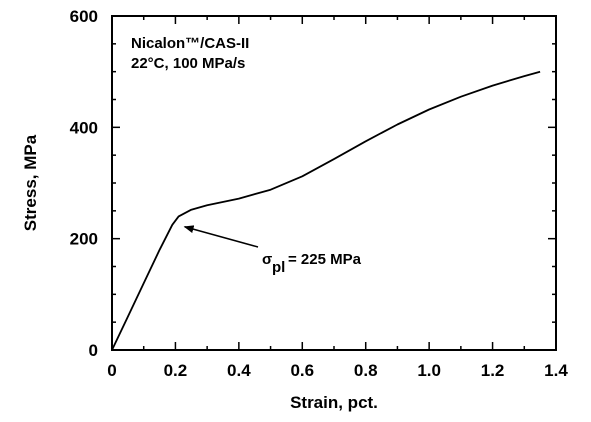  I want to click on x-tick-label: 0, so click(111, 370).